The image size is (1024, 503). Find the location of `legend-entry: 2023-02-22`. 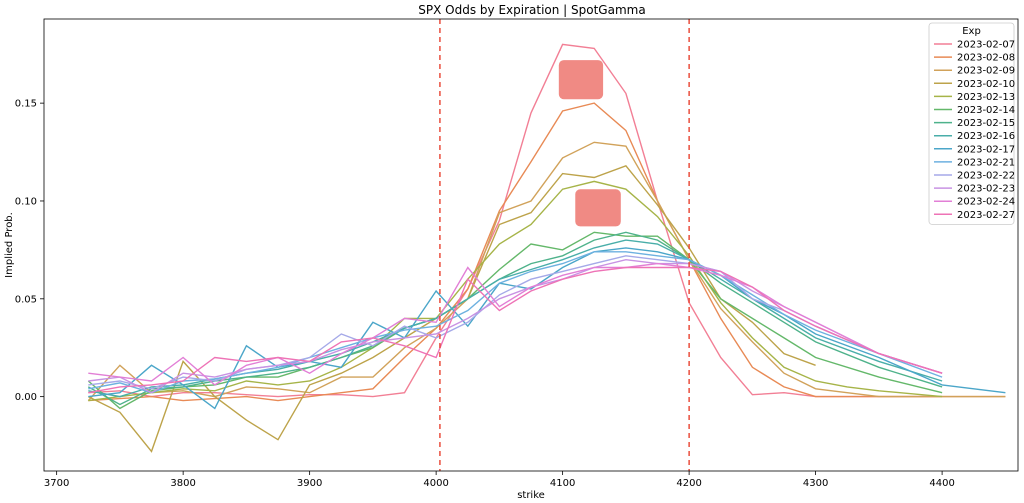

legend-entry: 2023-02-22 is located at coordinates (986, 176).